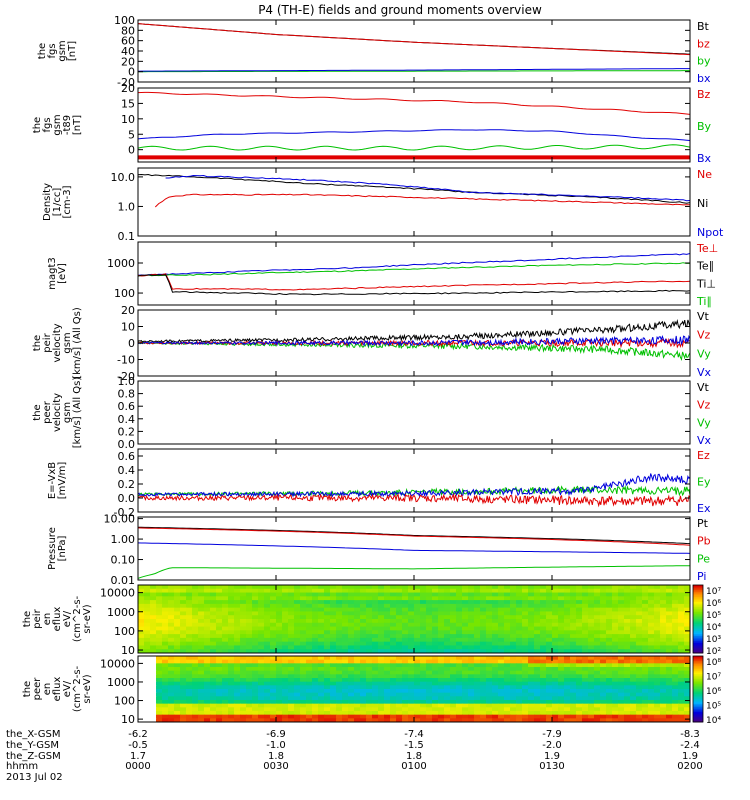 Image resolution: width=750 pixels, height=800 pixels. Describe the element at coordinates (704, 422) in the screenshot. I see `legend-label: Vy` at that location.